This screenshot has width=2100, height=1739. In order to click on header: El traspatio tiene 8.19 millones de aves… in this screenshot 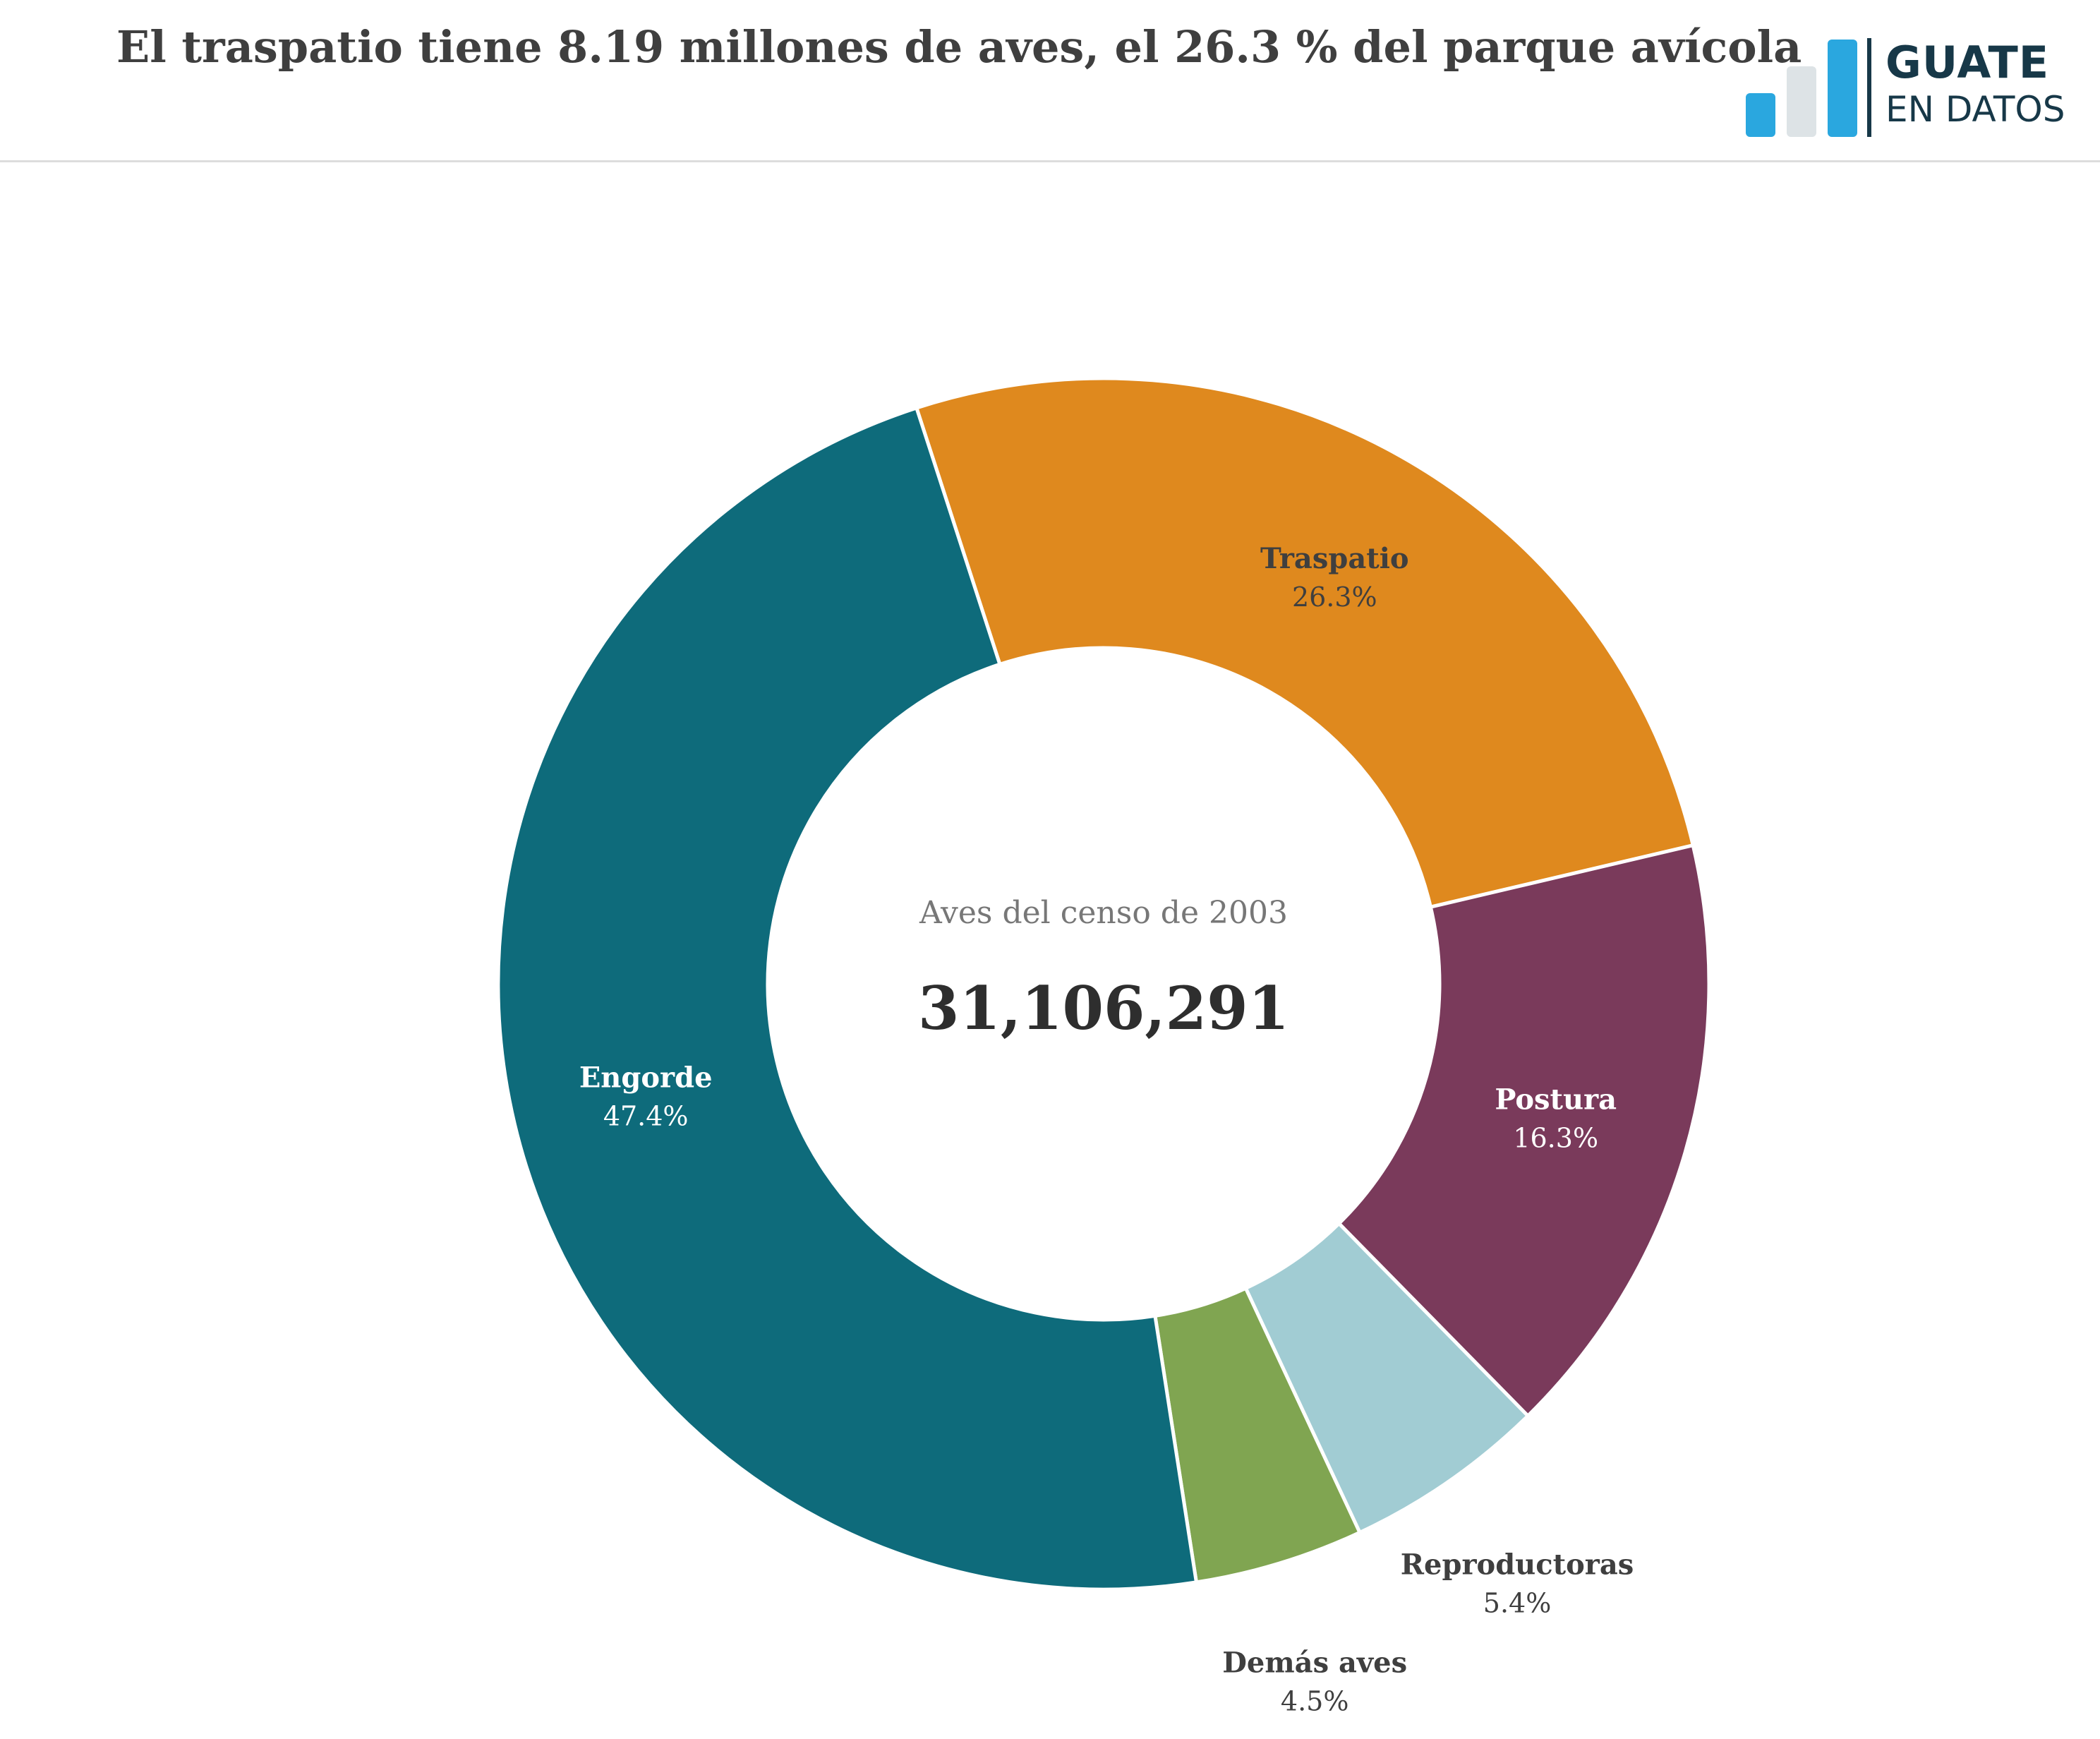, I will do `click(1050, 81)`.